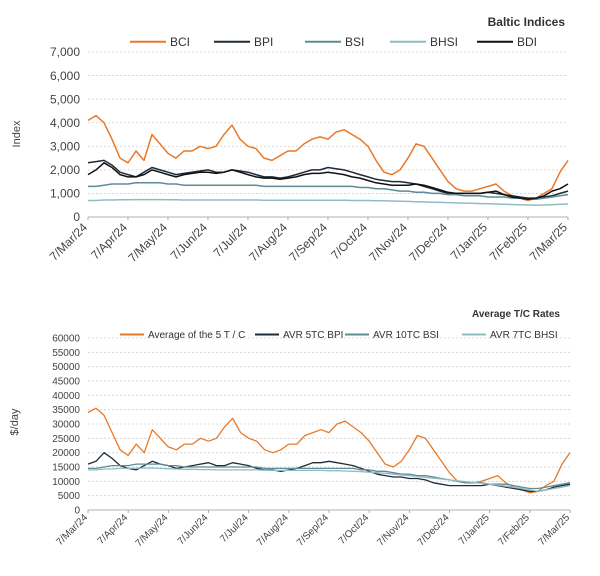 Image resolution: width=600 pixels, height=576 pixels. Describe the element at coordinates (328, 158) in the screenshot. I see `series-line-bci` at that location.